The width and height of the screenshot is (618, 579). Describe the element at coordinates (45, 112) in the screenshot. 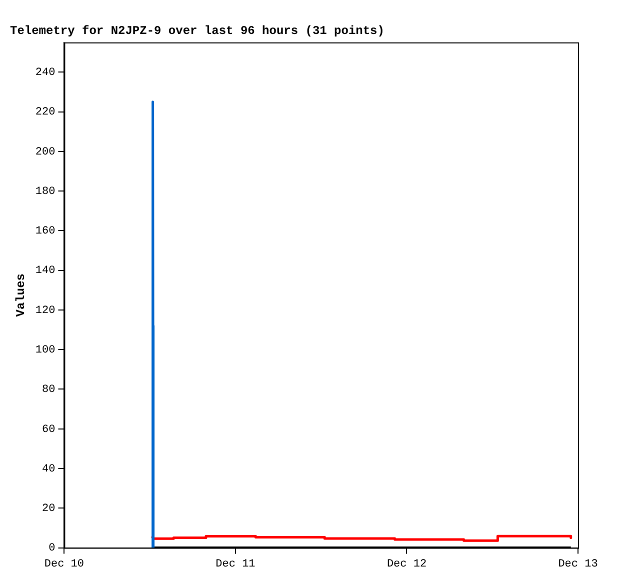

I see `y-tick-label: 220` at that location.